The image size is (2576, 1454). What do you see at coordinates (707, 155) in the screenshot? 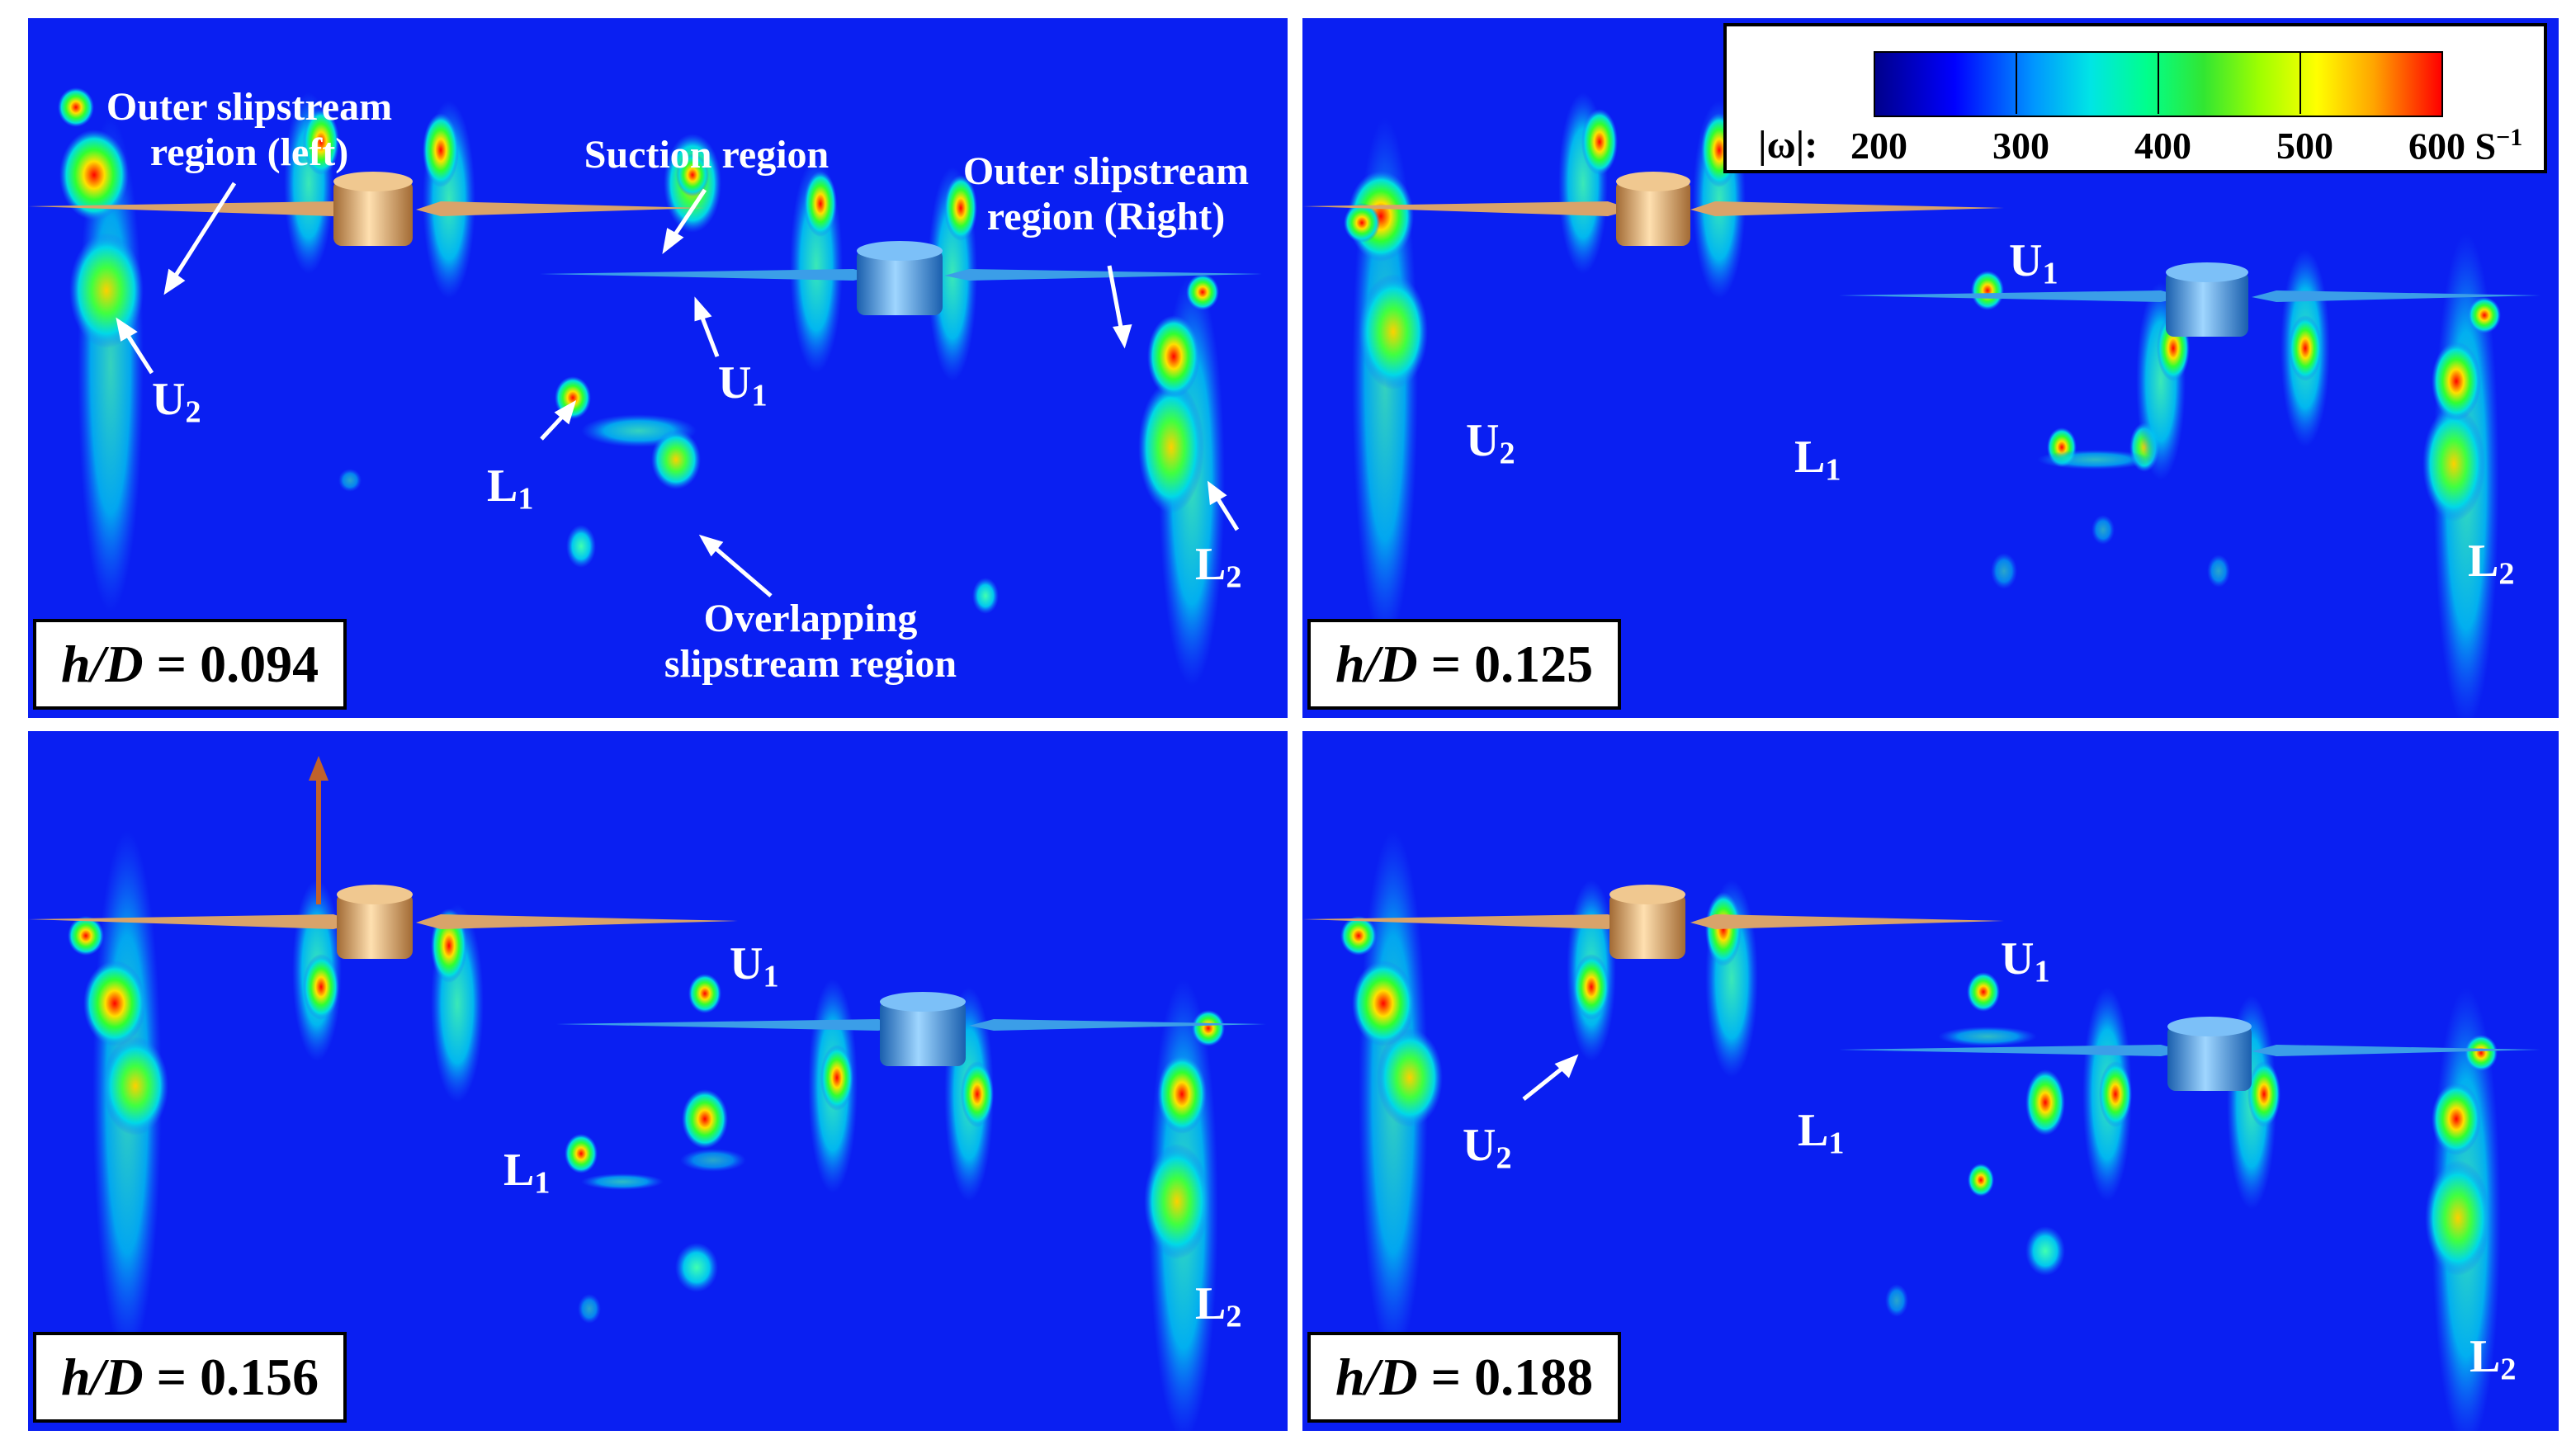
I see `region-suction: Suction region` at bounding box center [707, 155].